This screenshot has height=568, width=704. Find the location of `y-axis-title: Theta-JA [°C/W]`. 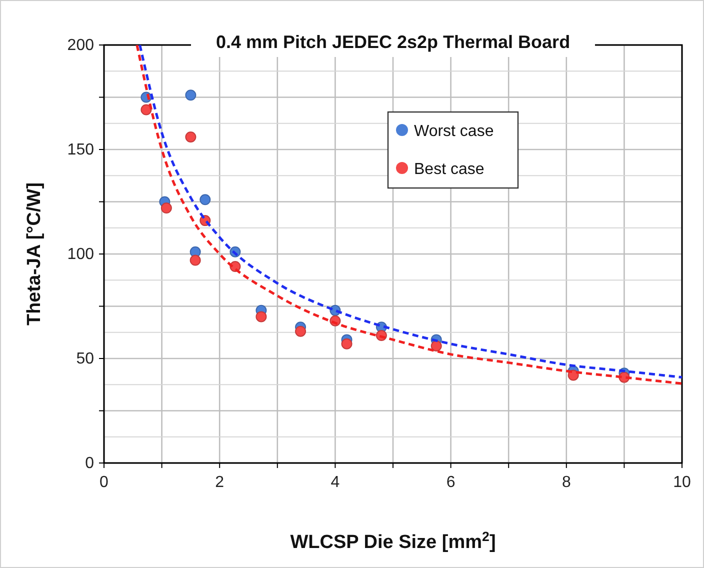

y-axis-title: Theta-JA [°C/W] is located at coordinates (34, 254).